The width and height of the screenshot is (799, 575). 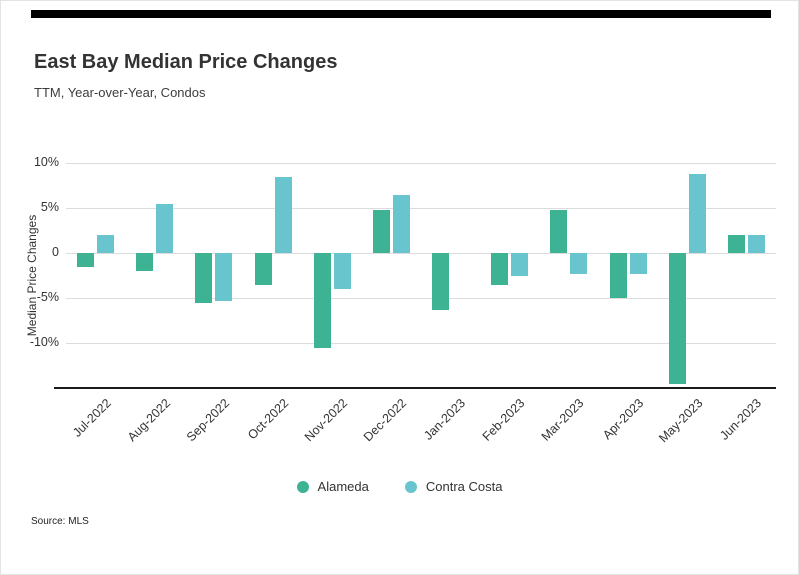 I want to click on chart-title: East Bay Median Price Changes, so click(x=186, y=62).